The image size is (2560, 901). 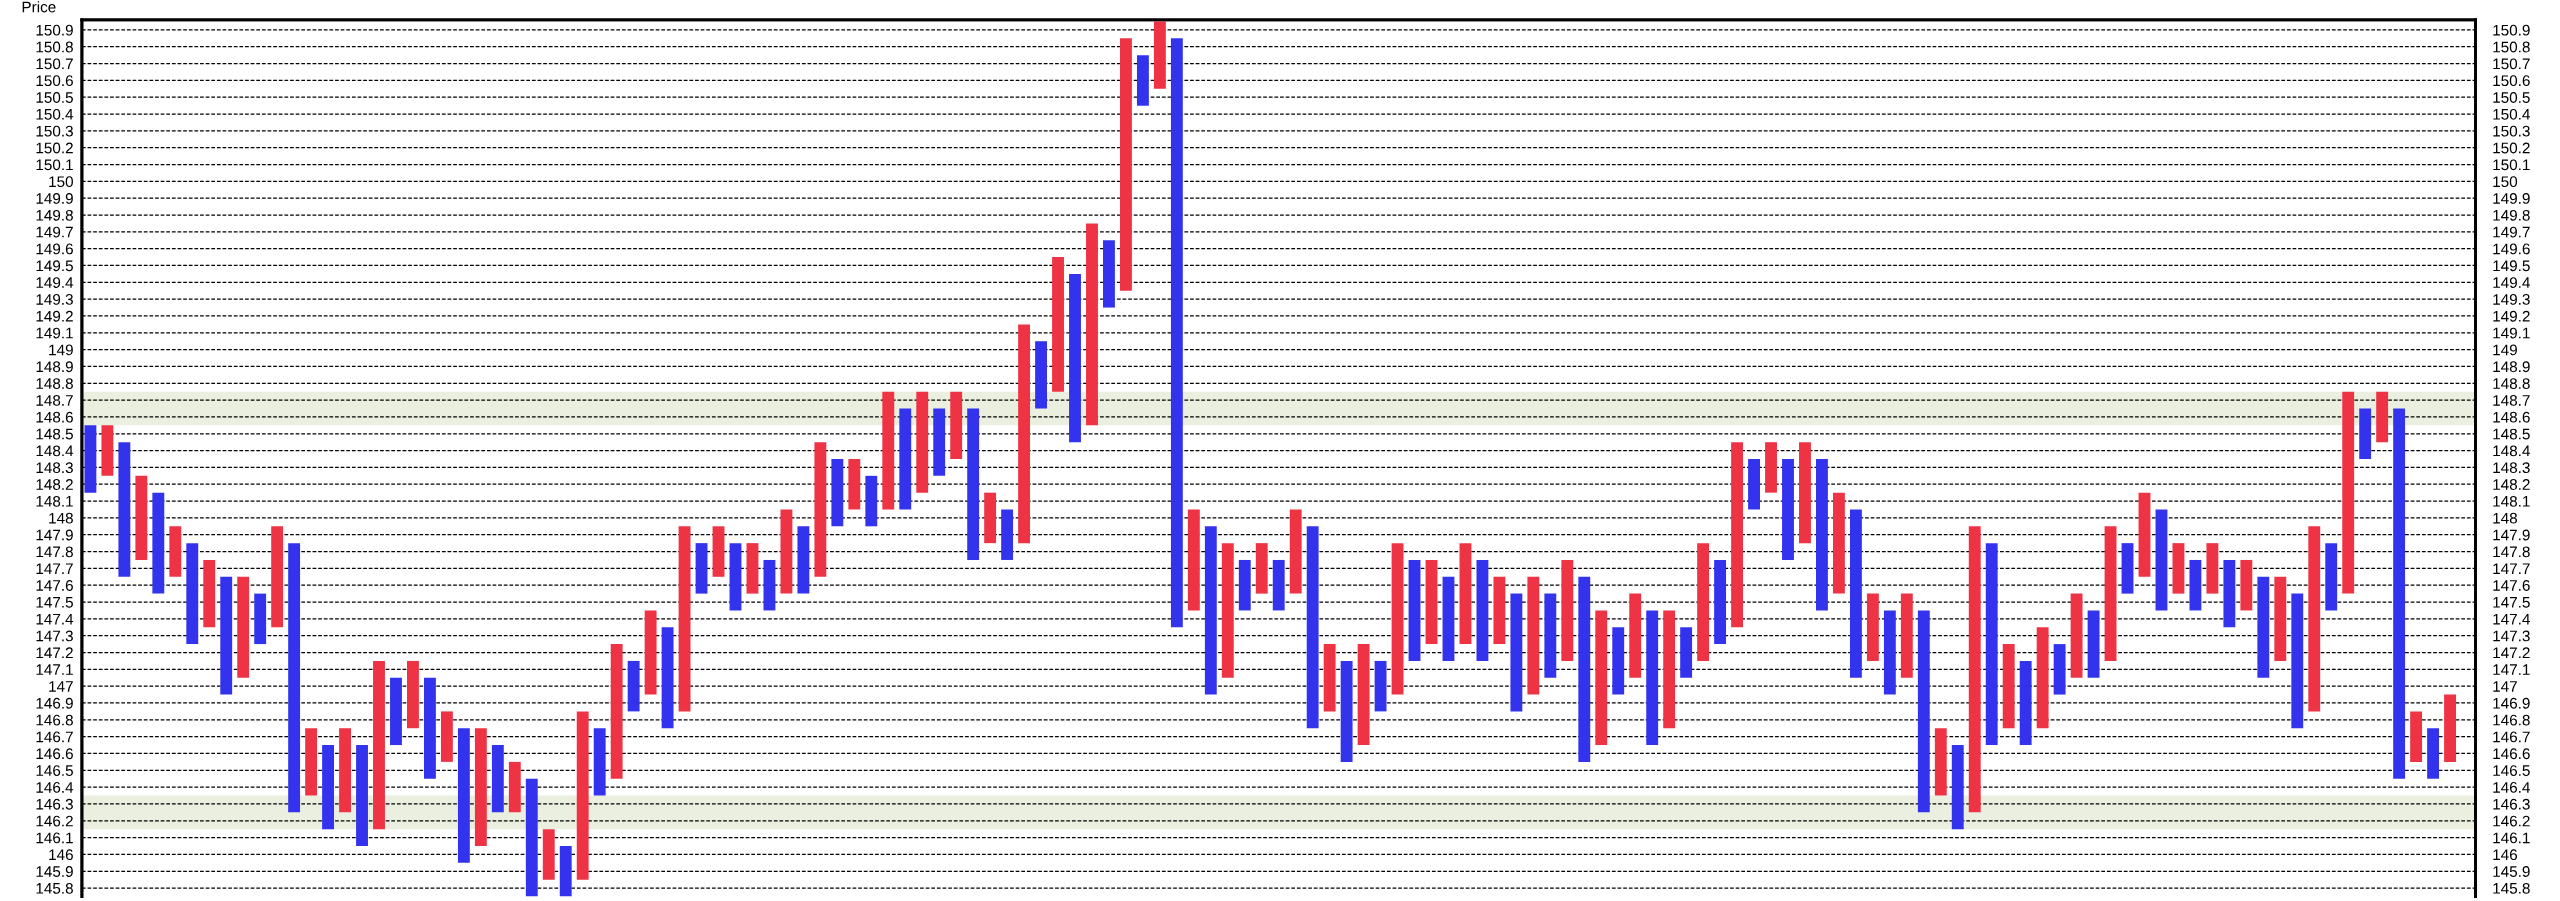 What do you see at coordinates (2511, 400) in the screenshot?
I see `y2-tick-label: 148.7` at bounding box center [2511, 400].